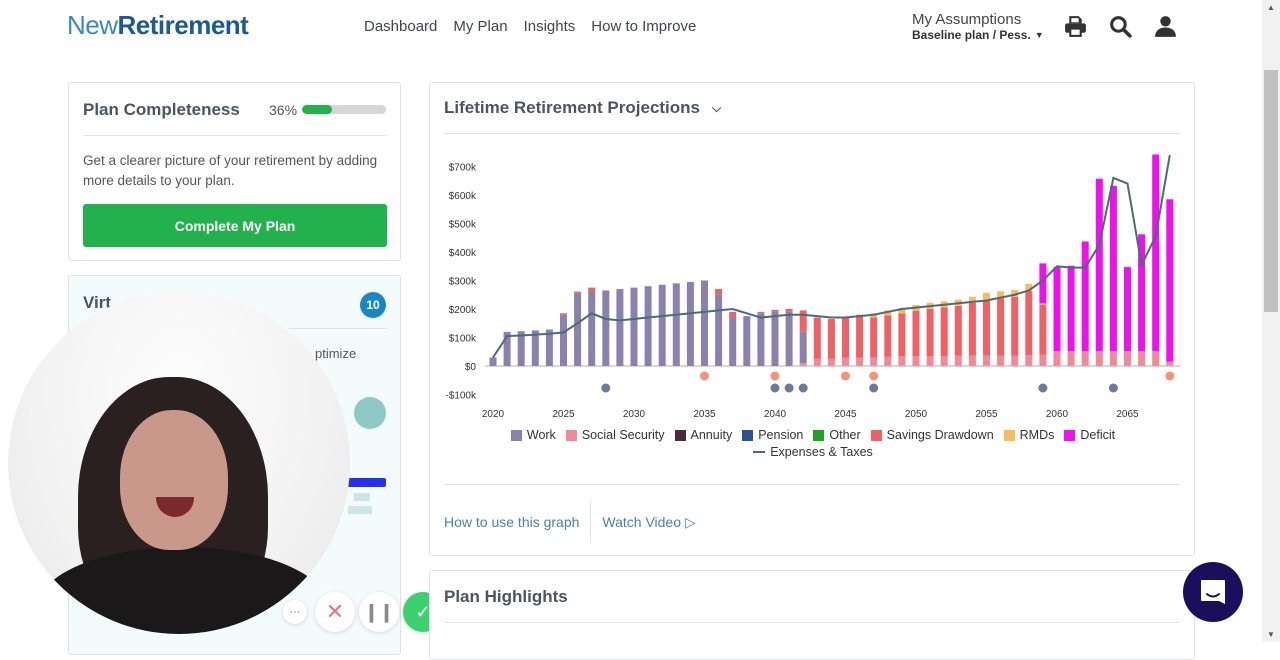  I want to click on legend-item-annuity: Annuity, so click(703, 435).